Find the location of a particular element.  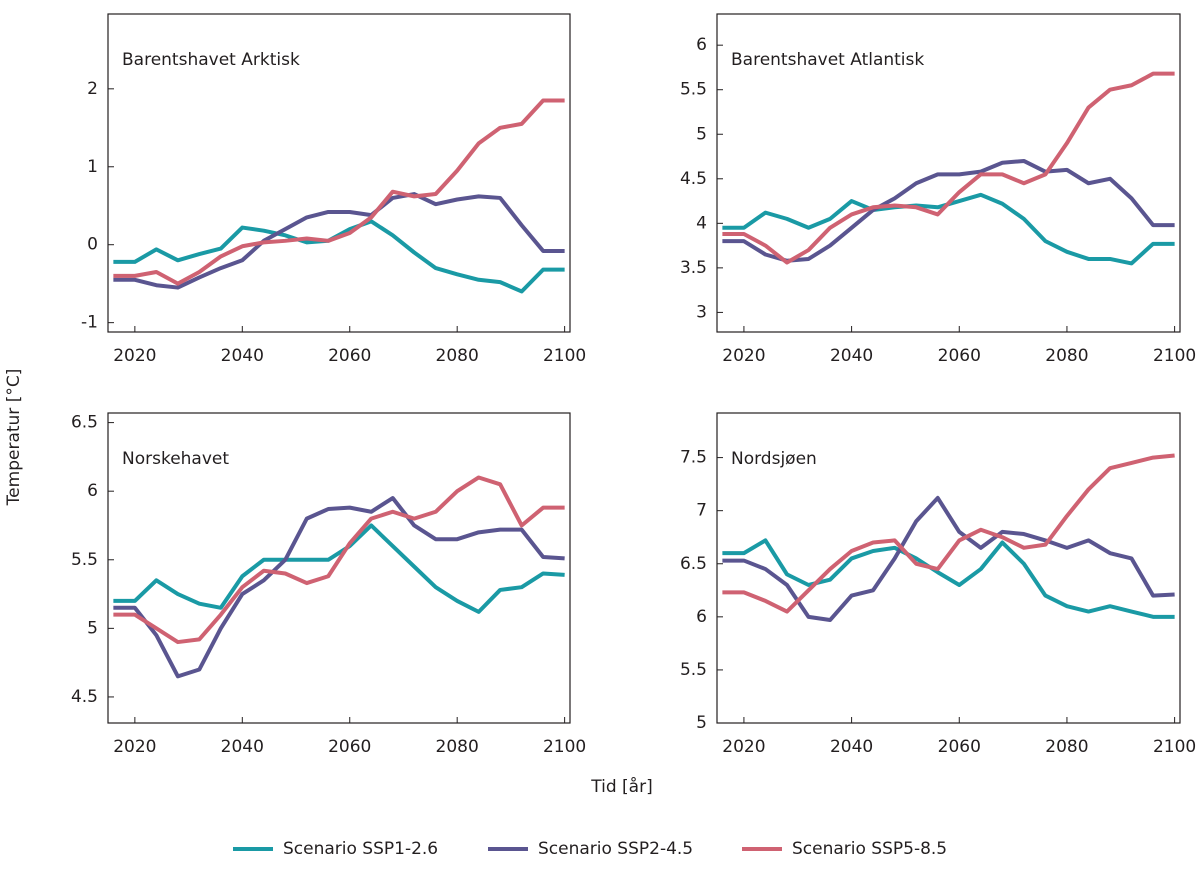

y-tick-label: 3 is located at coordinates (701, 312).